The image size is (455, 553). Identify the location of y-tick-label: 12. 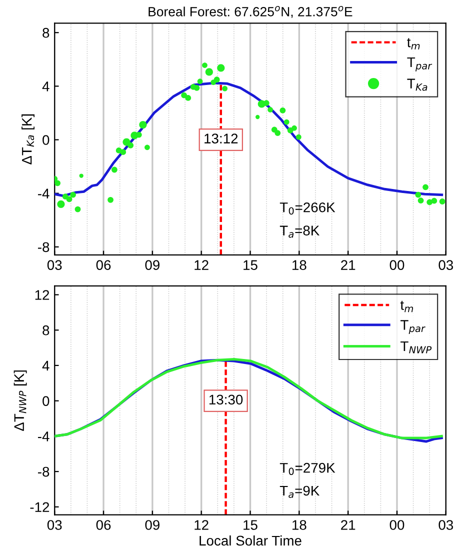
(42, 295).